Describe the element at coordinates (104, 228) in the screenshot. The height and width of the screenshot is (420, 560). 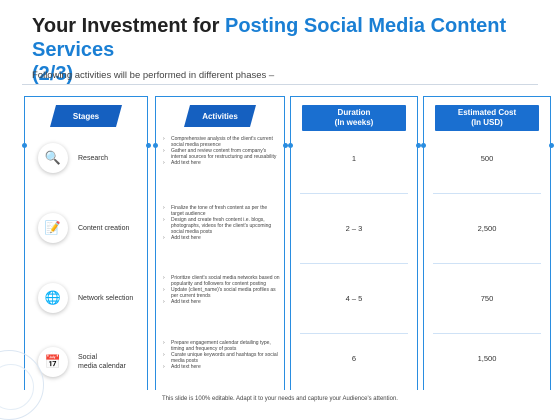
I see `stage-label: Content creation` at that location.